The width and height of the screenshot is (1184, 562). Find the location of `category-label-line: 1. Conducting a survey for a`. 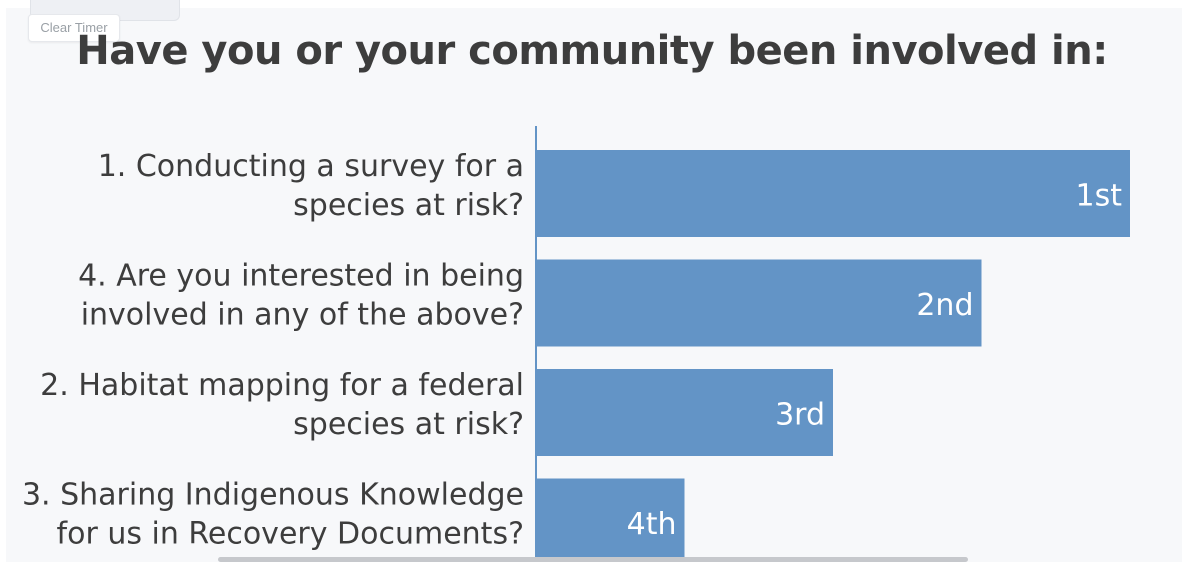

category-label-line: 1. Conducting a survey for a is located at coordinates (311, 166).